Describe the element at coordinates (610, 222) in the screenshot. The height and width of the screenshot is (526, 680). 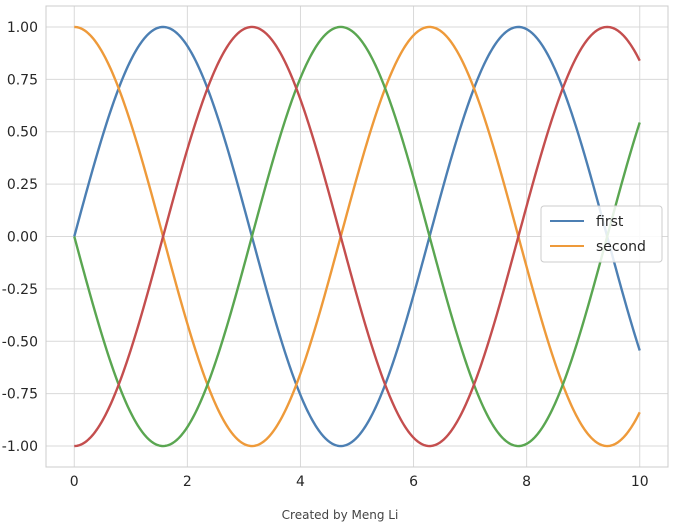
I see `legend-label-first: first` at that location.